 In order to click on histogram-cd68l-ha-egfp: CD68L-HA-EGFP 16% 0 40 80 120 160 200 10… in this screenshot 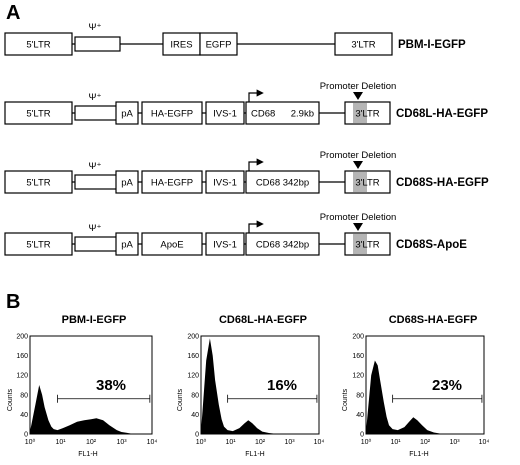, I will do `click(250, 386)`.